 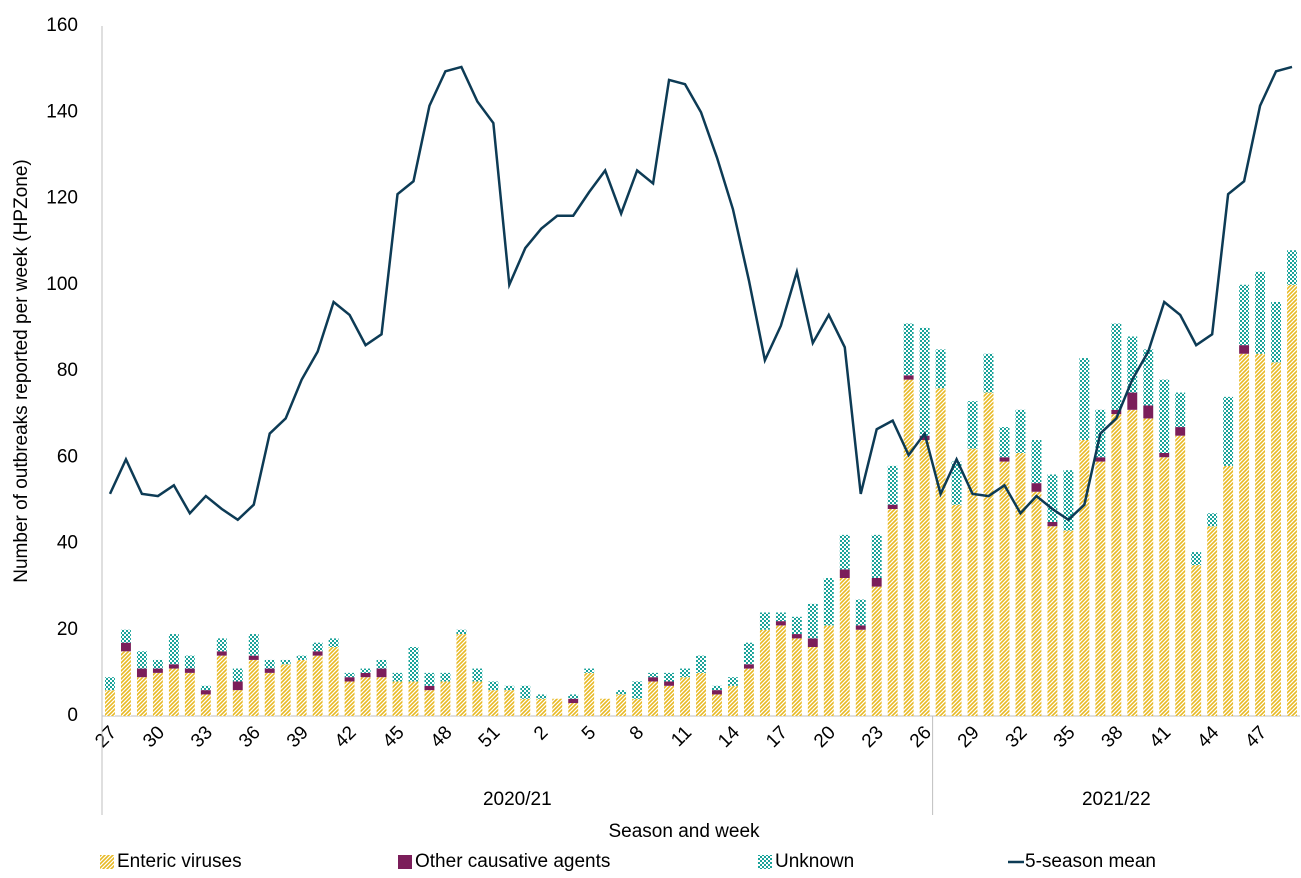 What do you see at coordinates (394, 737) in the screenshot?
I see `x-tick-label: 45` at bounding box center [394, 737].